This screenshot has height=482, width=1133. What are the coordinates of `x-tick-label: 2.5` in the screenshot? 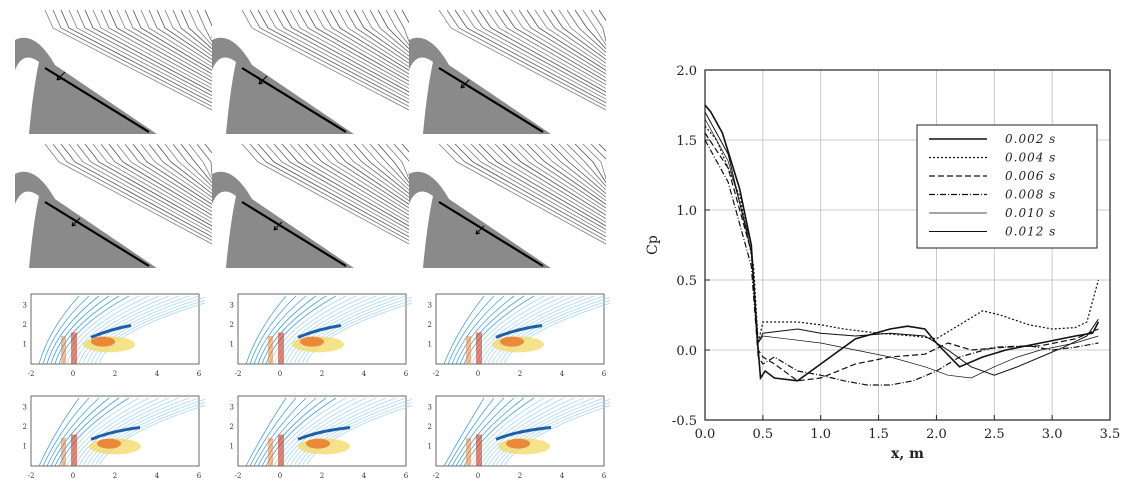 It's located at (994, 434).